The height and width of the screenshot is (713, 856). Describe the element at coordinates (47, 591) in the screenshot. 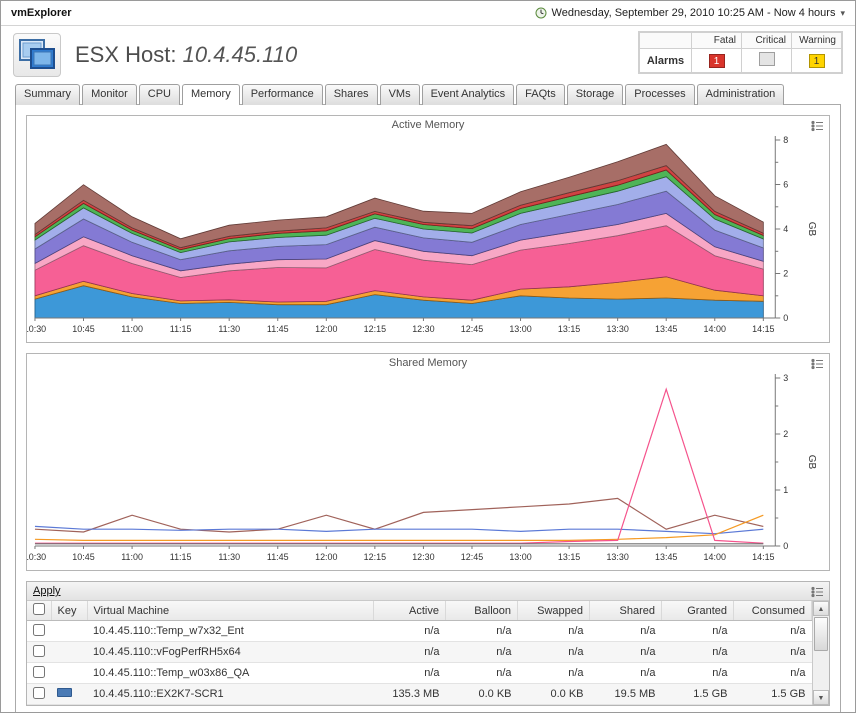

I see `apply-button: Apply` at that location.